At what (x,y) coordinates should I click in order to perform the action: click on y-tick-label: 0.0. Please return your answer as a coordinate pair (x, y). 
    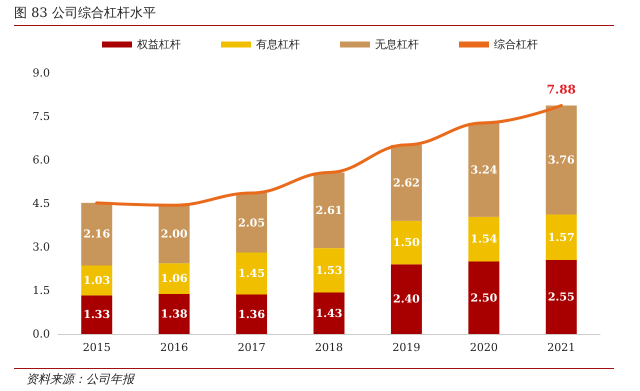
    Looking at the image, I should click on (41, 334).